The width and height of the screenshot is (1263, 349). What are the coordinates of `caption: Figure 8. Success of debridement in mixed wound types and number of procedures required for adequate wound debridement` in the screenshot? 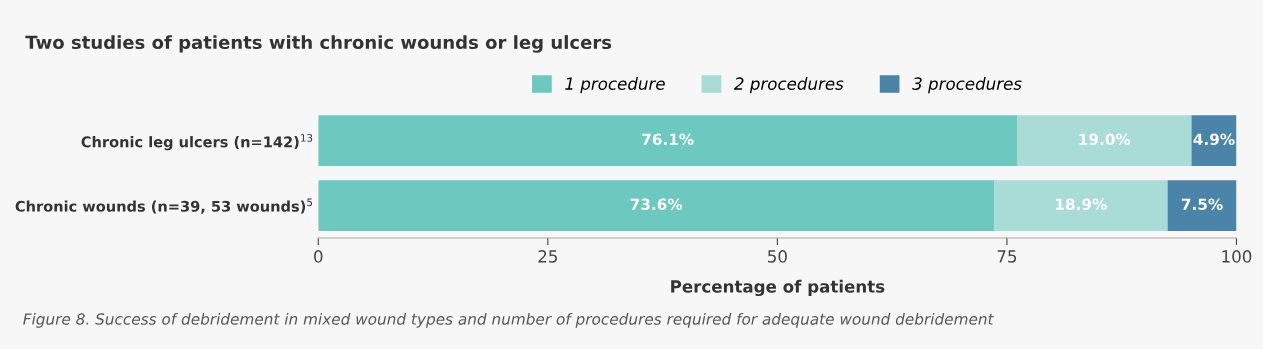 It's located at (509, 320).